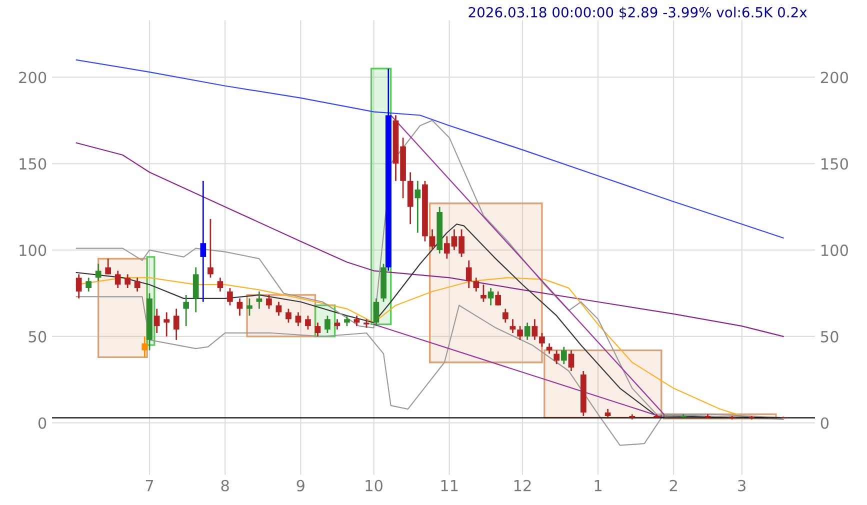  Describe the element at coordinates (225, 486) in the screenshot. I see `x-tick-label: 8` at that location.